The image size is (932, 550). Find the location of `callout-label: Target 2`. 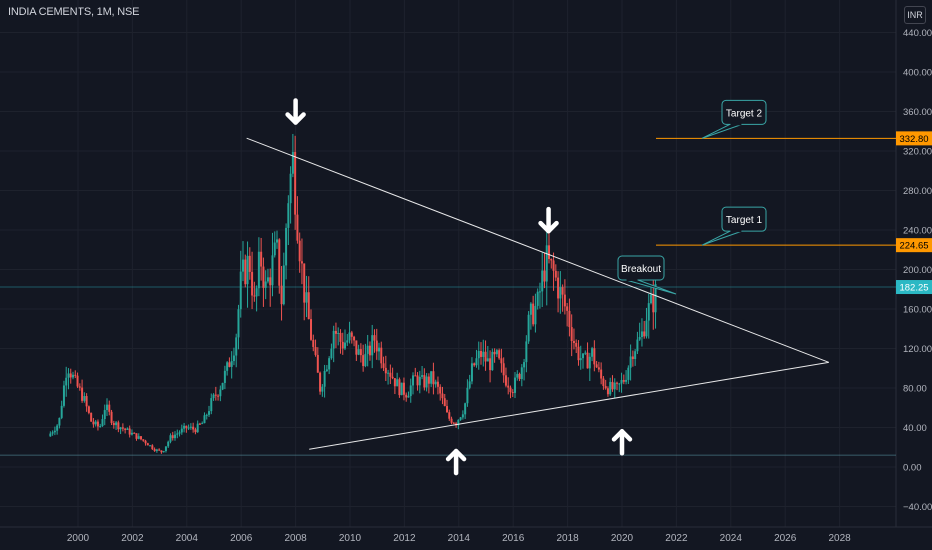

callout-label: Target 2 is located at coordinates (744, 113).